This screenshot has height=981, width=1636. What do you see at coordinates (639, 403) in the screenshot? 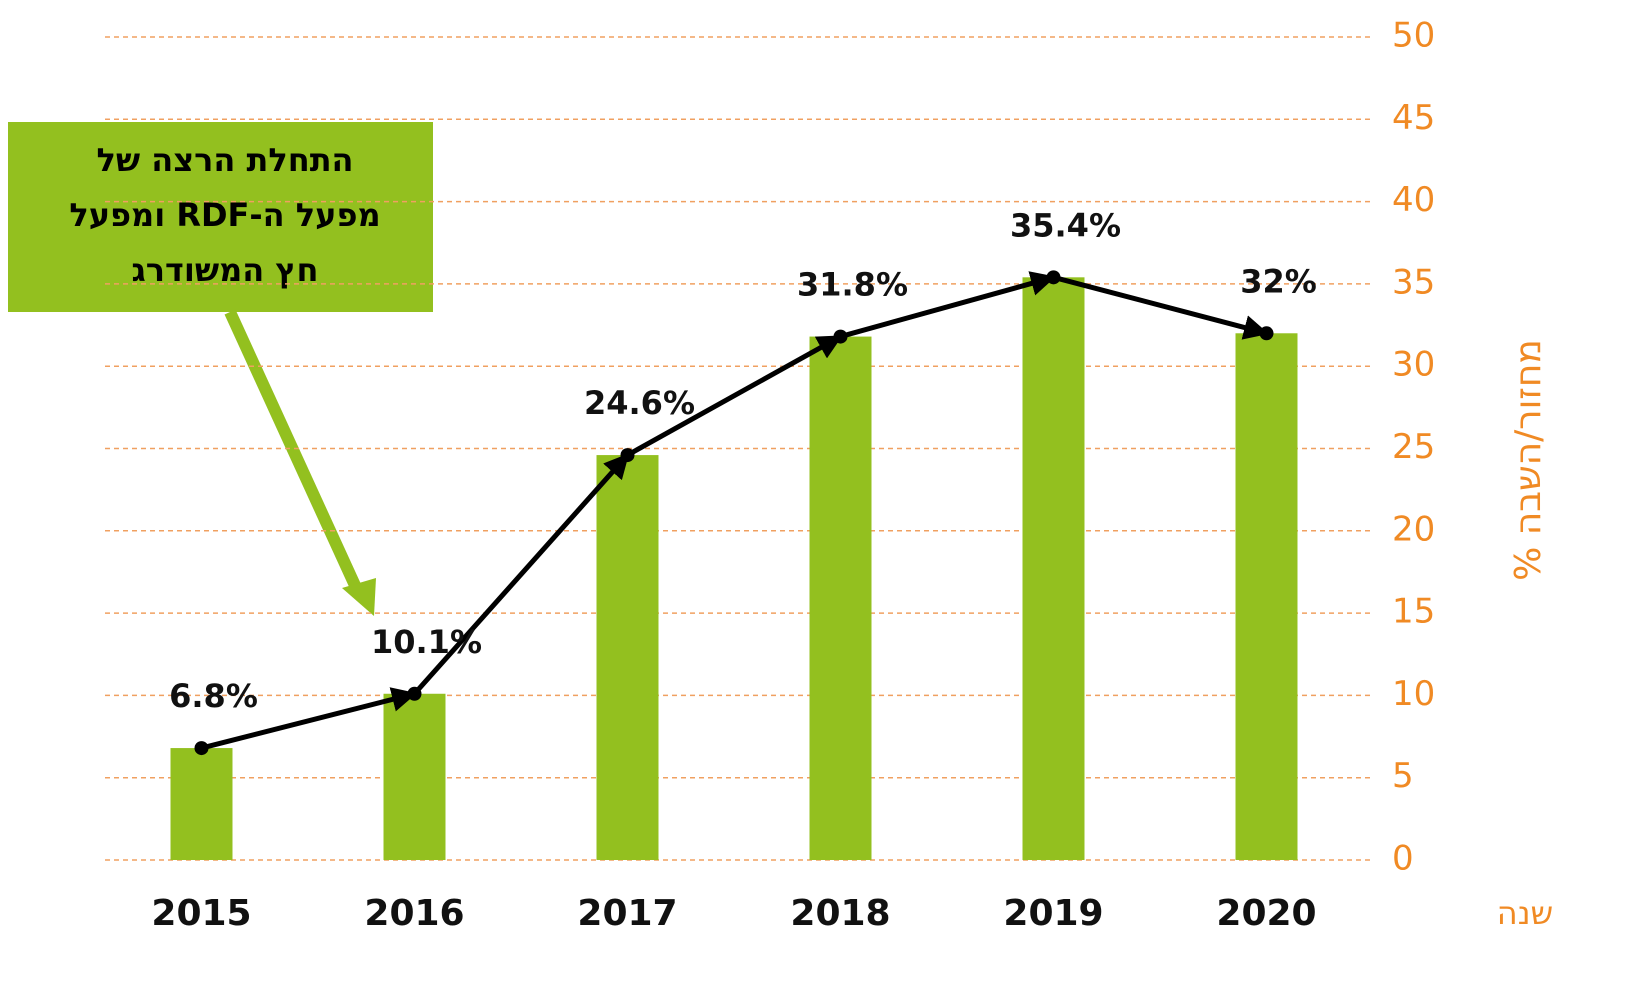
I see `data-label: 24.6%` at bounding box center [639, 403].